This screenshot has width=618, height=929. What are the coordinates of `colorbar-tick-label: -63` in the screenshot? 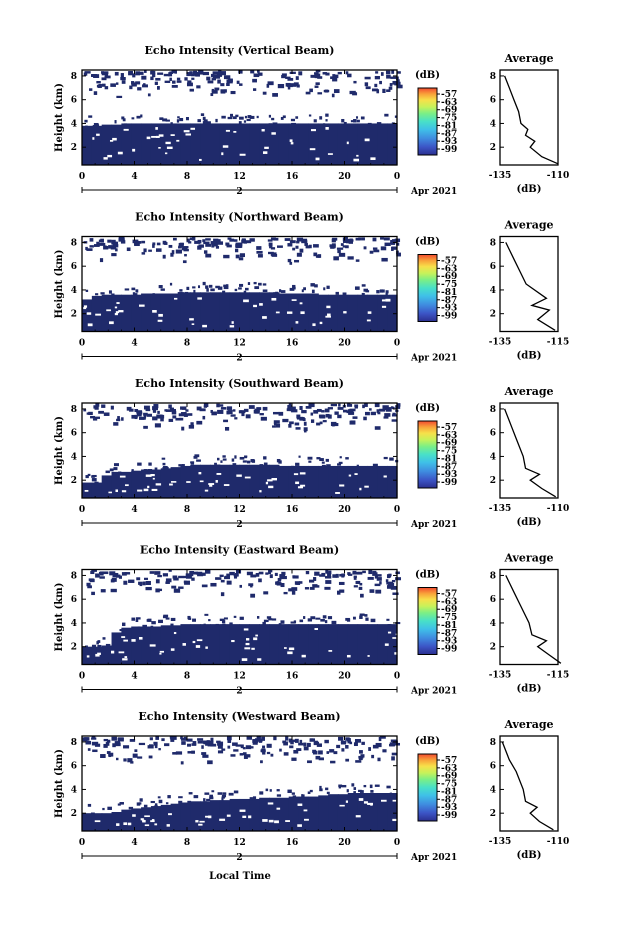 It's located at (449, 436).